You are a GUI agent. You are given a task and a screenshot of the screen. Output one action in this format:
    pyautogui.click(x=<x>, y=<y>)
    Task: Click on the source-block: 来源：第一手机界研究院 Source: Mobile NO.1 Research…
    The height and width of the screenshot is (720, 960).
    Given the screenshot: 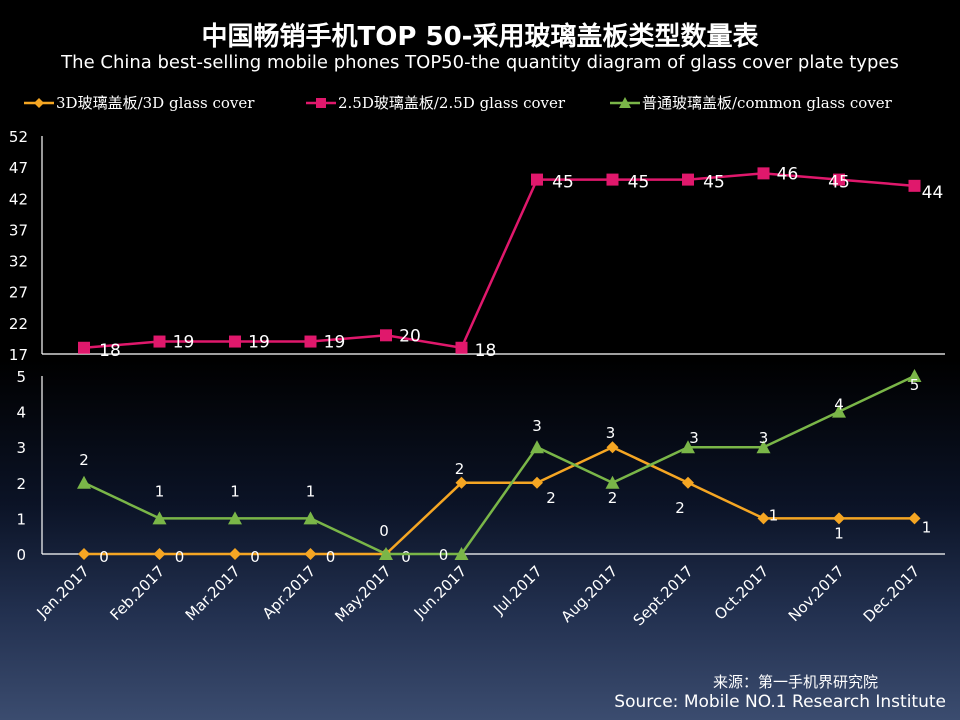 What is the action you would take?
    pyautogui.click(x=780, y=691)
    